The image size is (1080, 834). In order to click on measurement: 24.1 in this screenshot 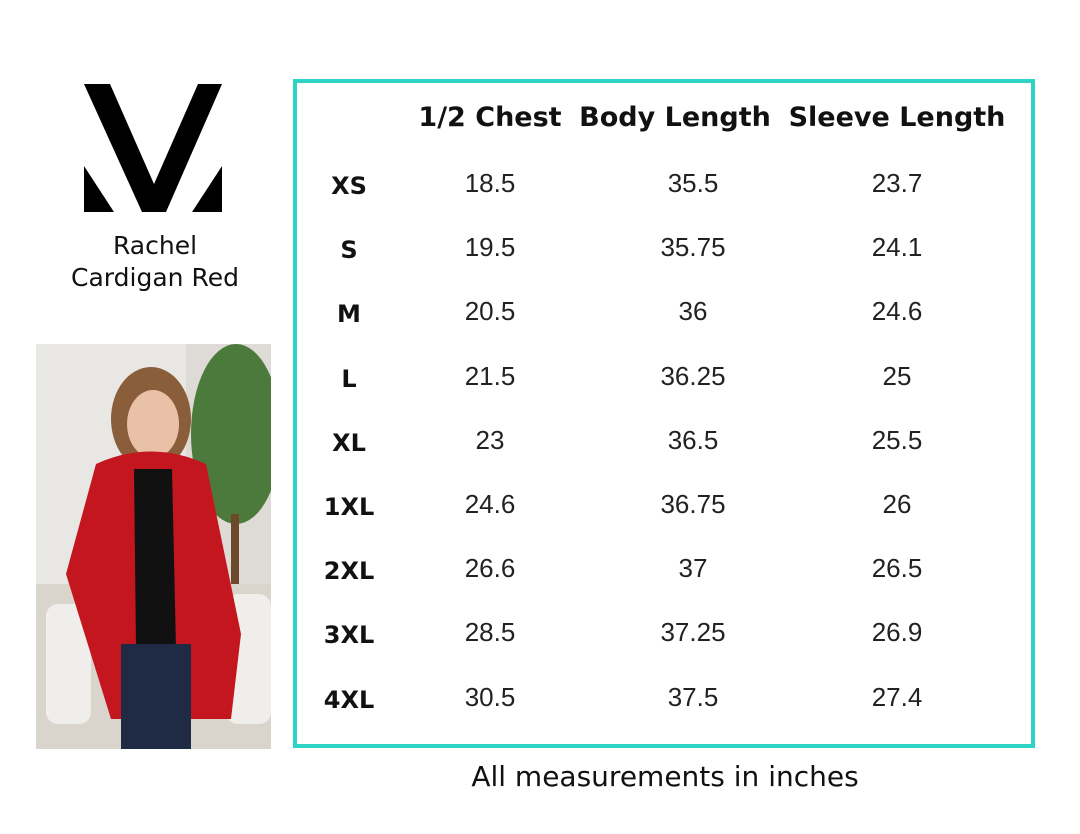, I will do `click(897, 247)`.